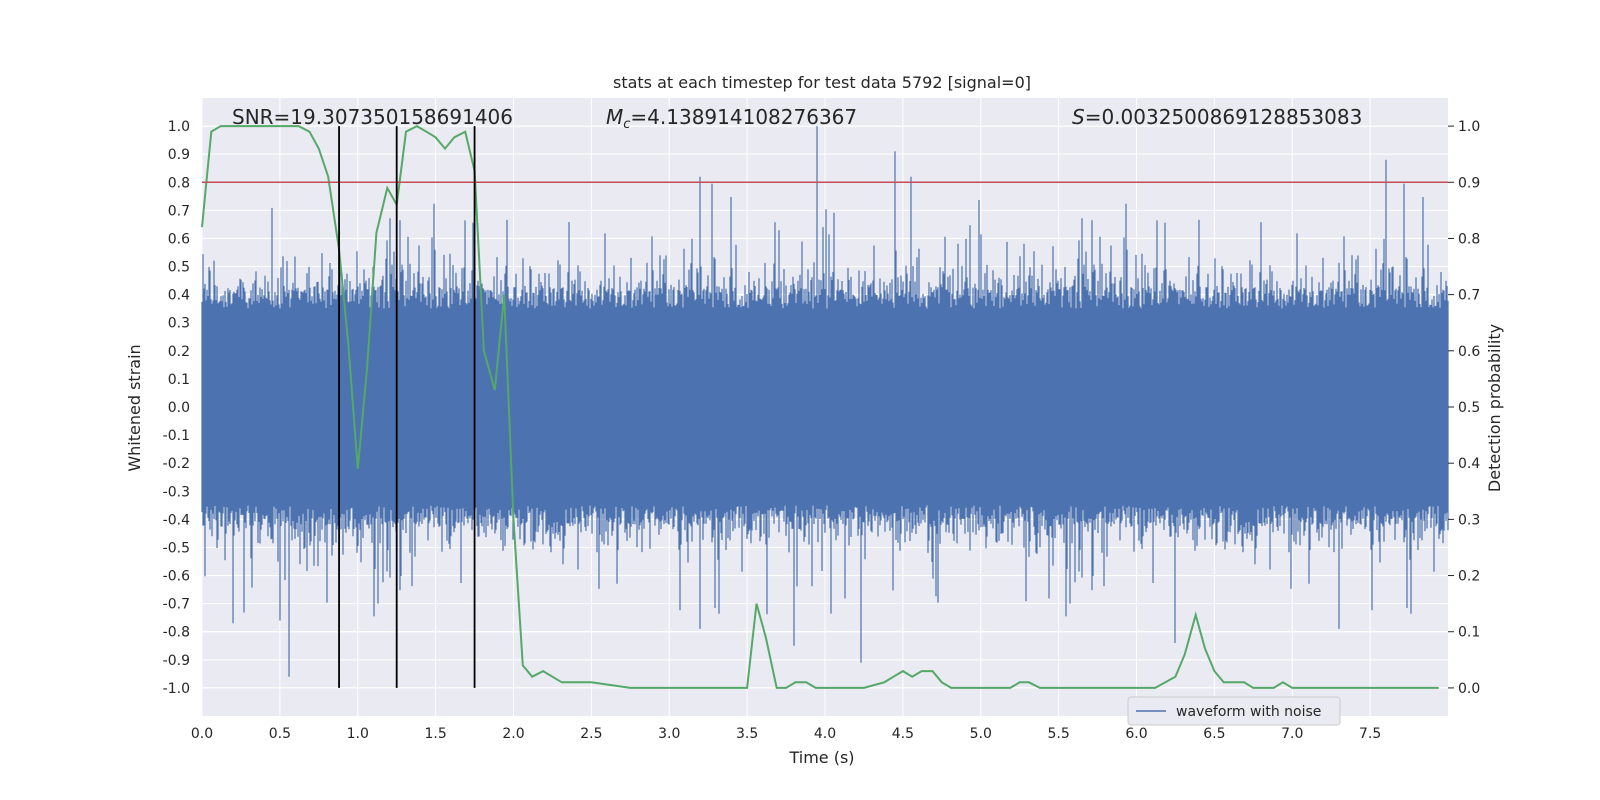 Image resolution: width=1600 pixels, height=800 pixels. What do you see at coordinates (280, 734) in the screenshot?
I see `x-tick-label: 0.5` at bounding box center [280, 734].